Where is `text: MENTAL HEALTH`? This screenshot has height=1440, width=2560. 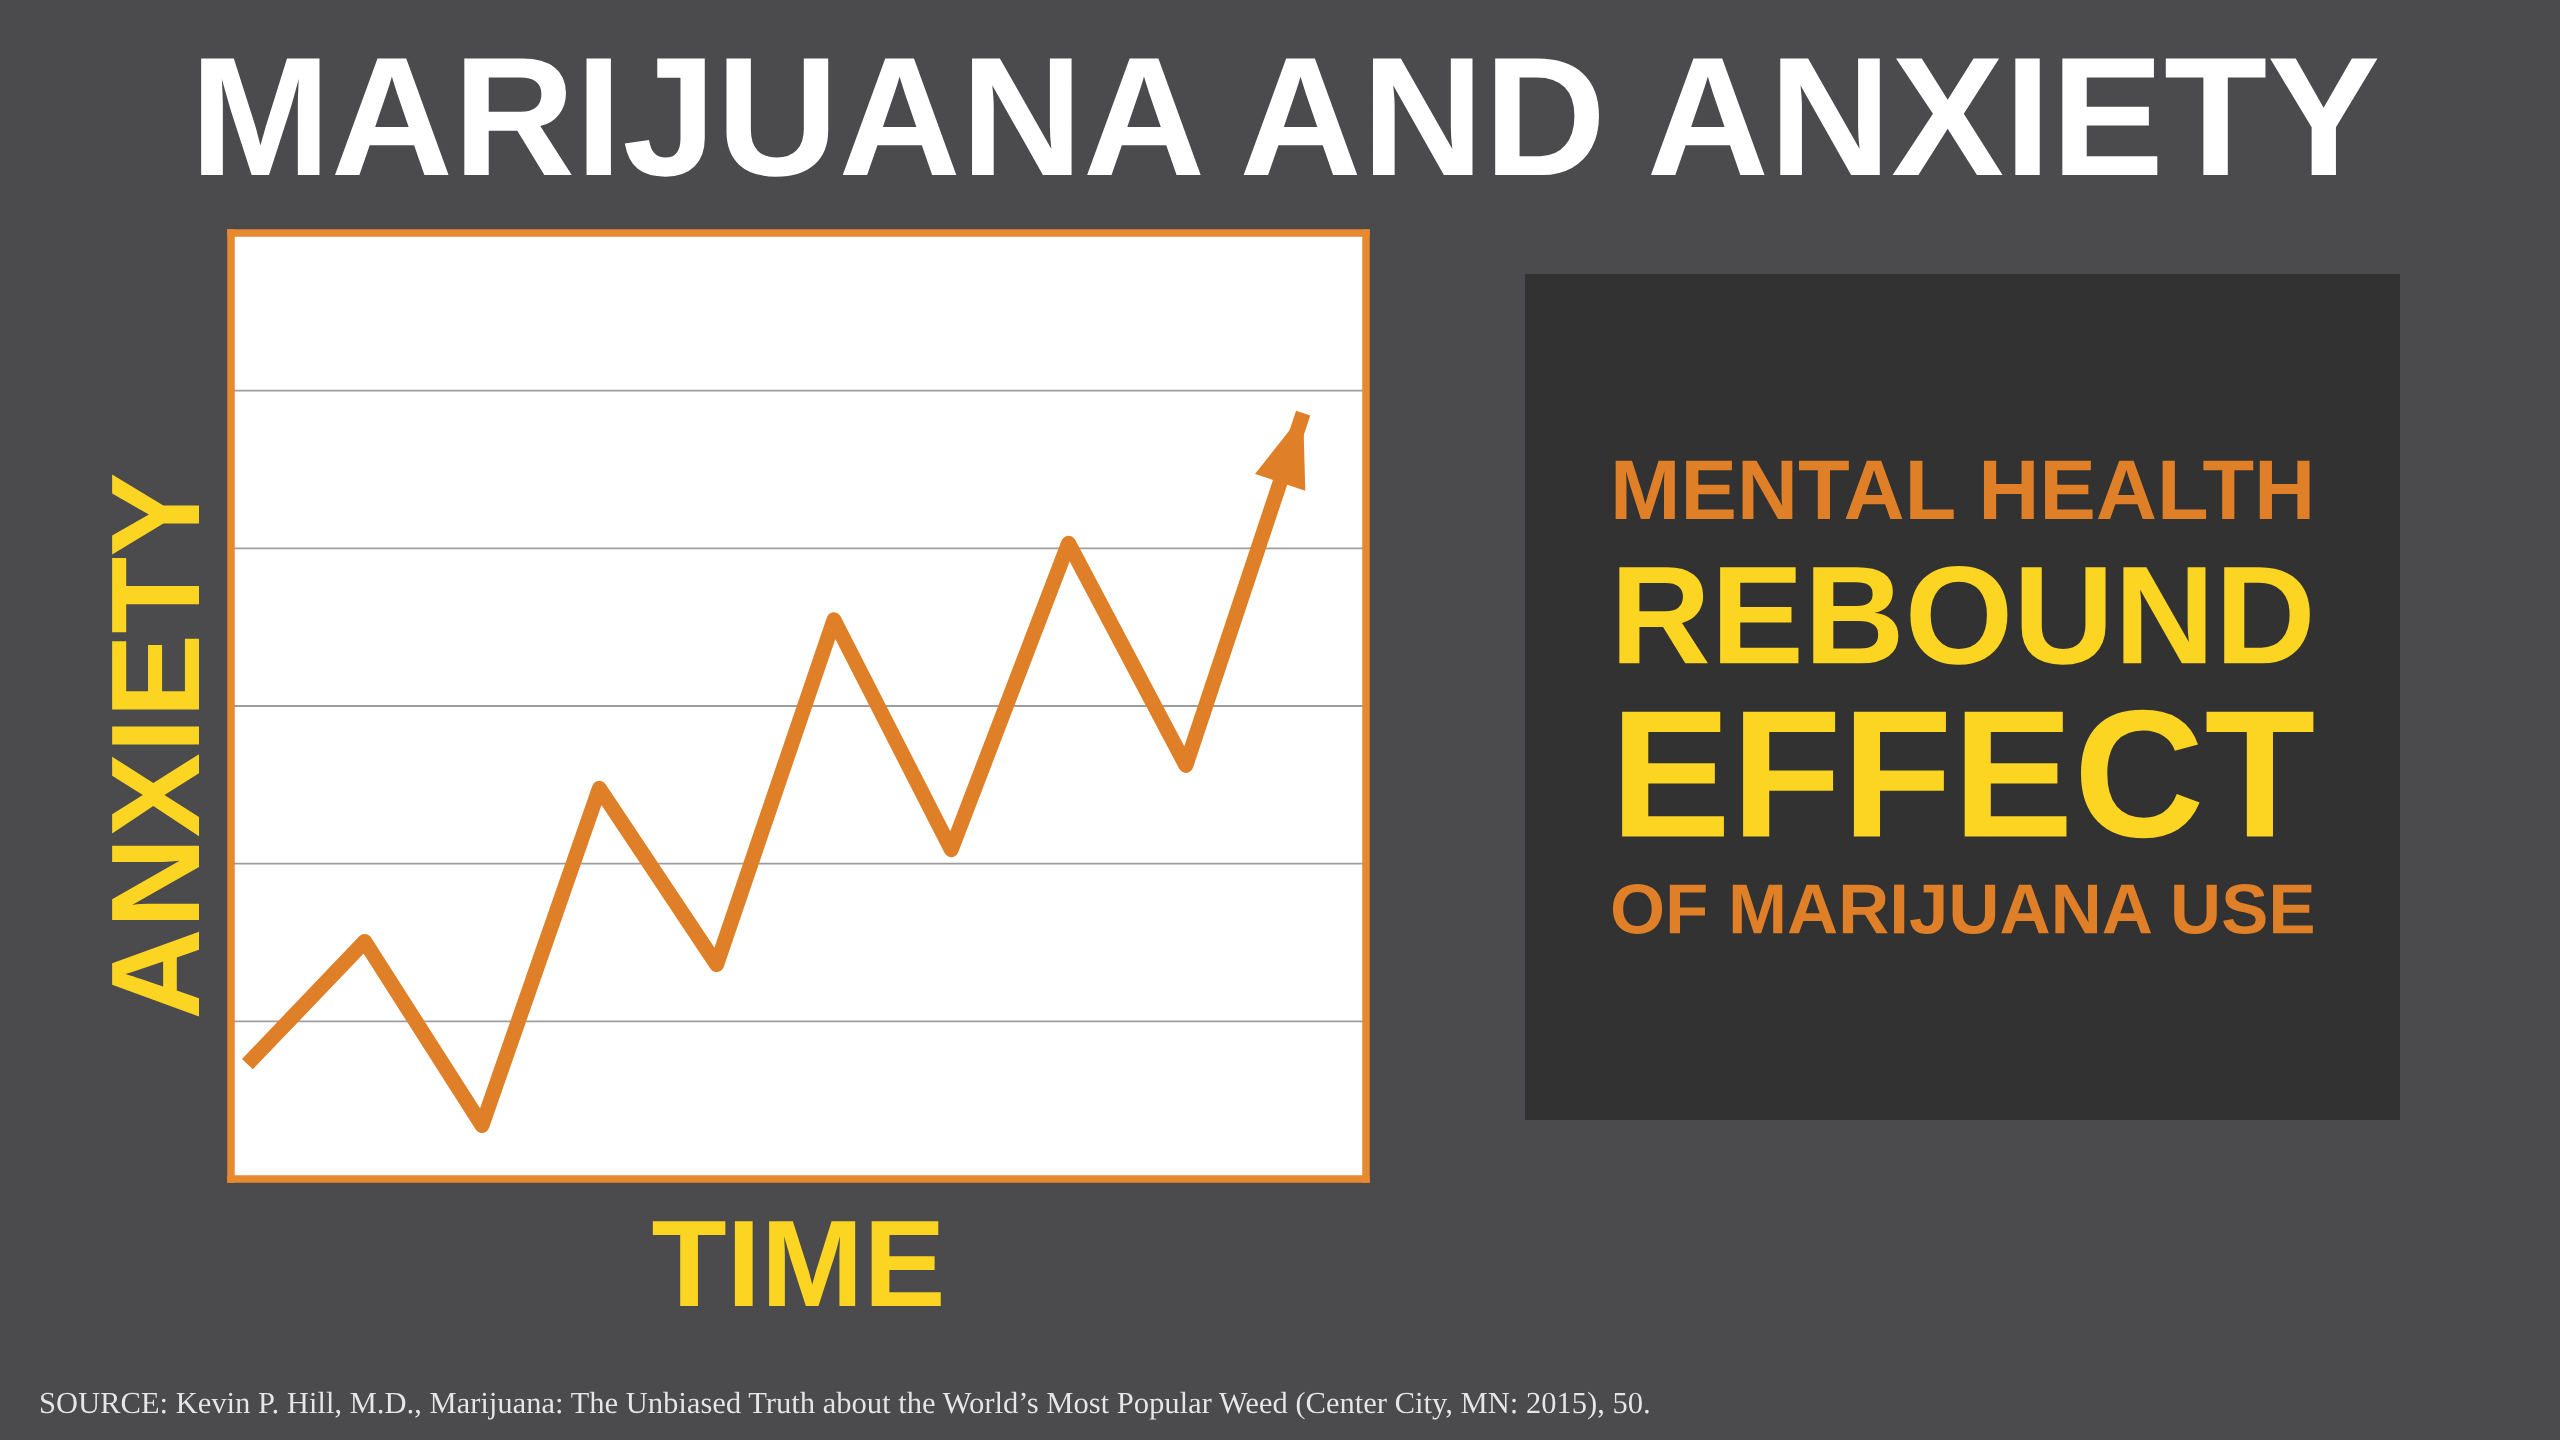 text: MENTAL HEALTH is located at coordinates (1962, 490).